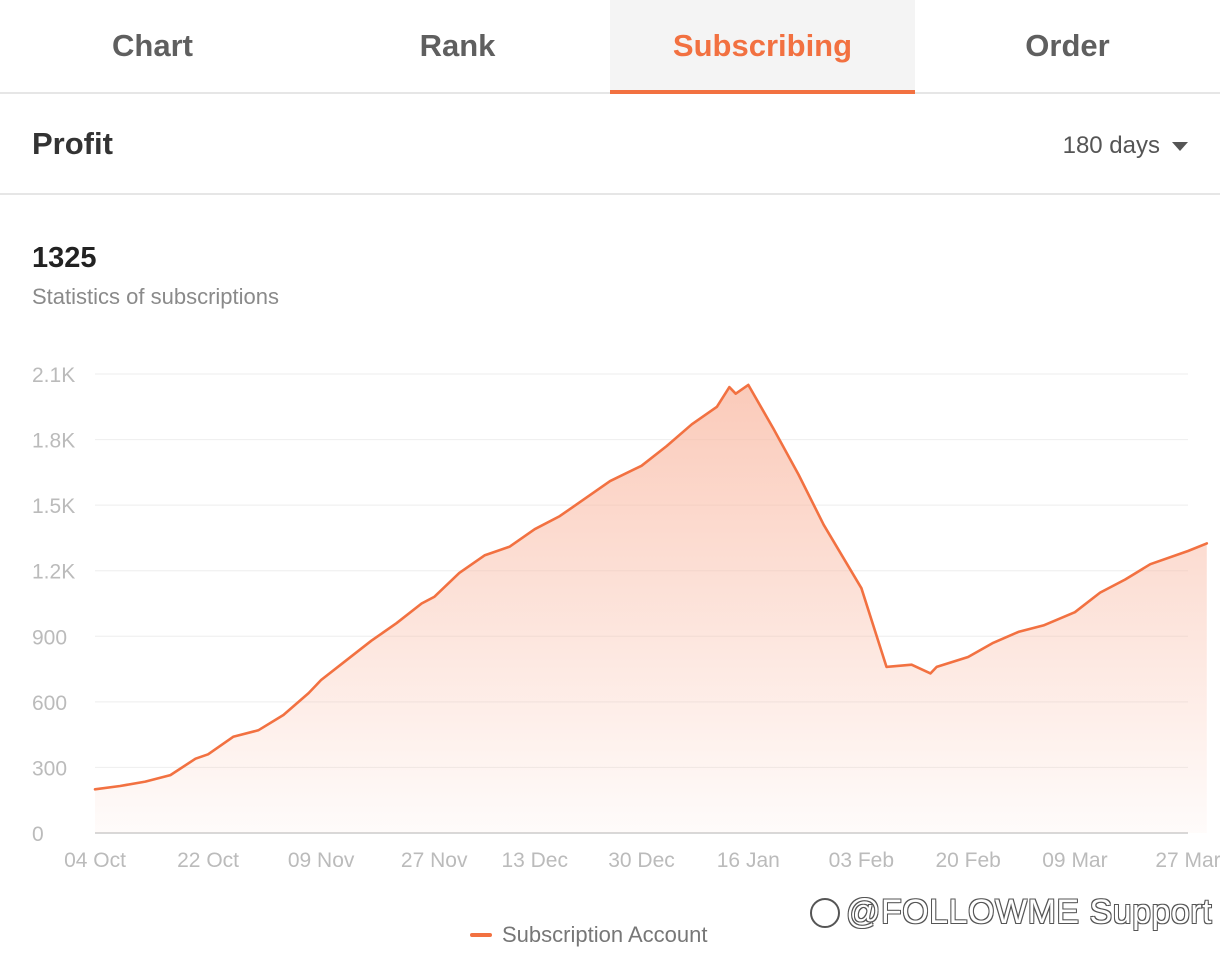  What do you see at coordinates (208, 860) in the screenshot?
I see `x-tick-label: 22 Oct` at bounding box center [208, 860].